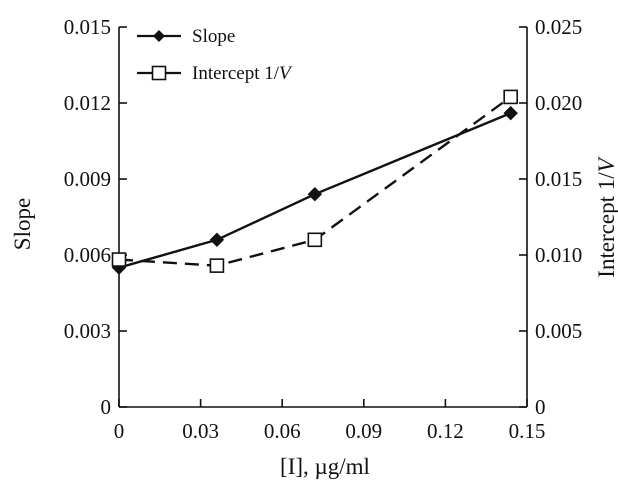 The height and width of the screenshot is (483, 618). What do you see at coordinates (106, 407) in the screenshot?
I see `y-left-tick-label: 0` at bounding box center [106, 407].